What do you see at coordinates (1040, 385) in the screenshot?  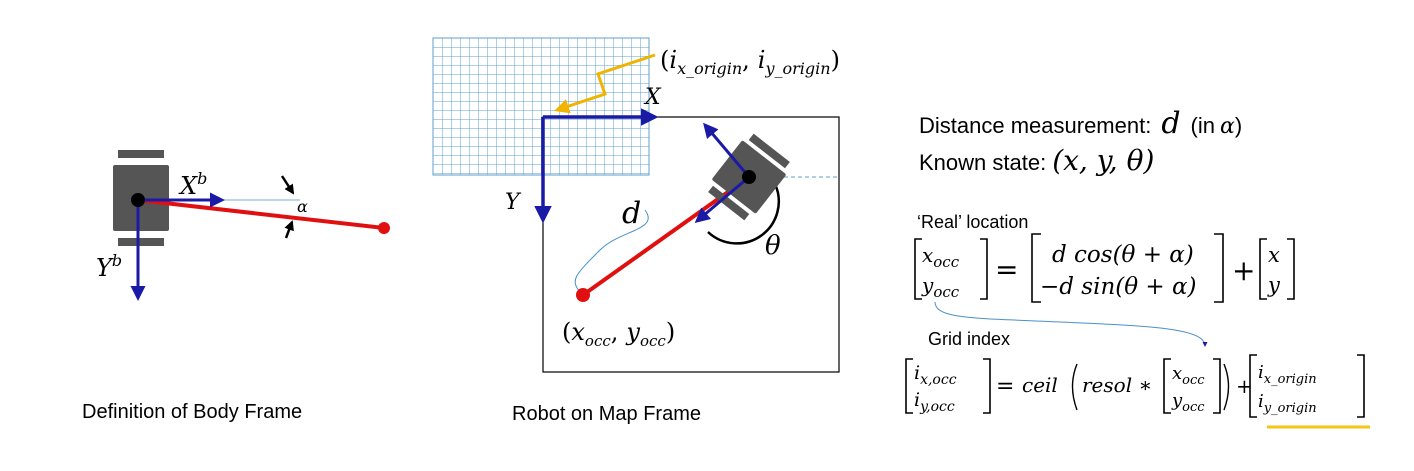 I see `ceil-function: ceil` at bounding box center [1040, 385].